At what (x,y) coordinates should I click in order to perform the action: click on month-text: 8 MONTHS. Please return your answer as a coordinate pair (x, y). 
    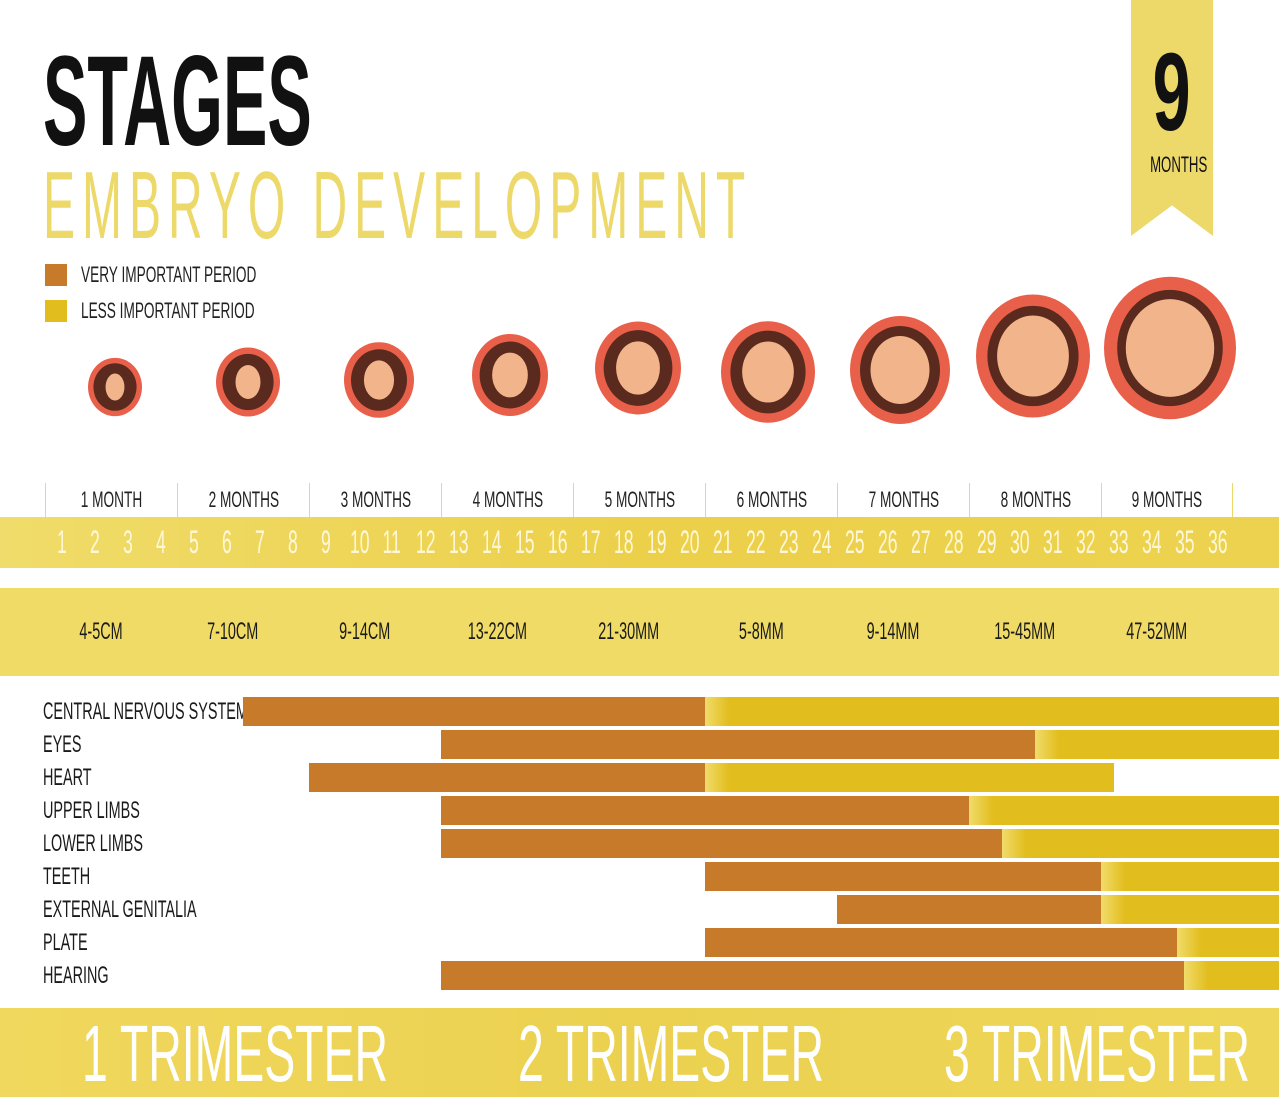
    Looking at the image, I should click on (1035, 500).